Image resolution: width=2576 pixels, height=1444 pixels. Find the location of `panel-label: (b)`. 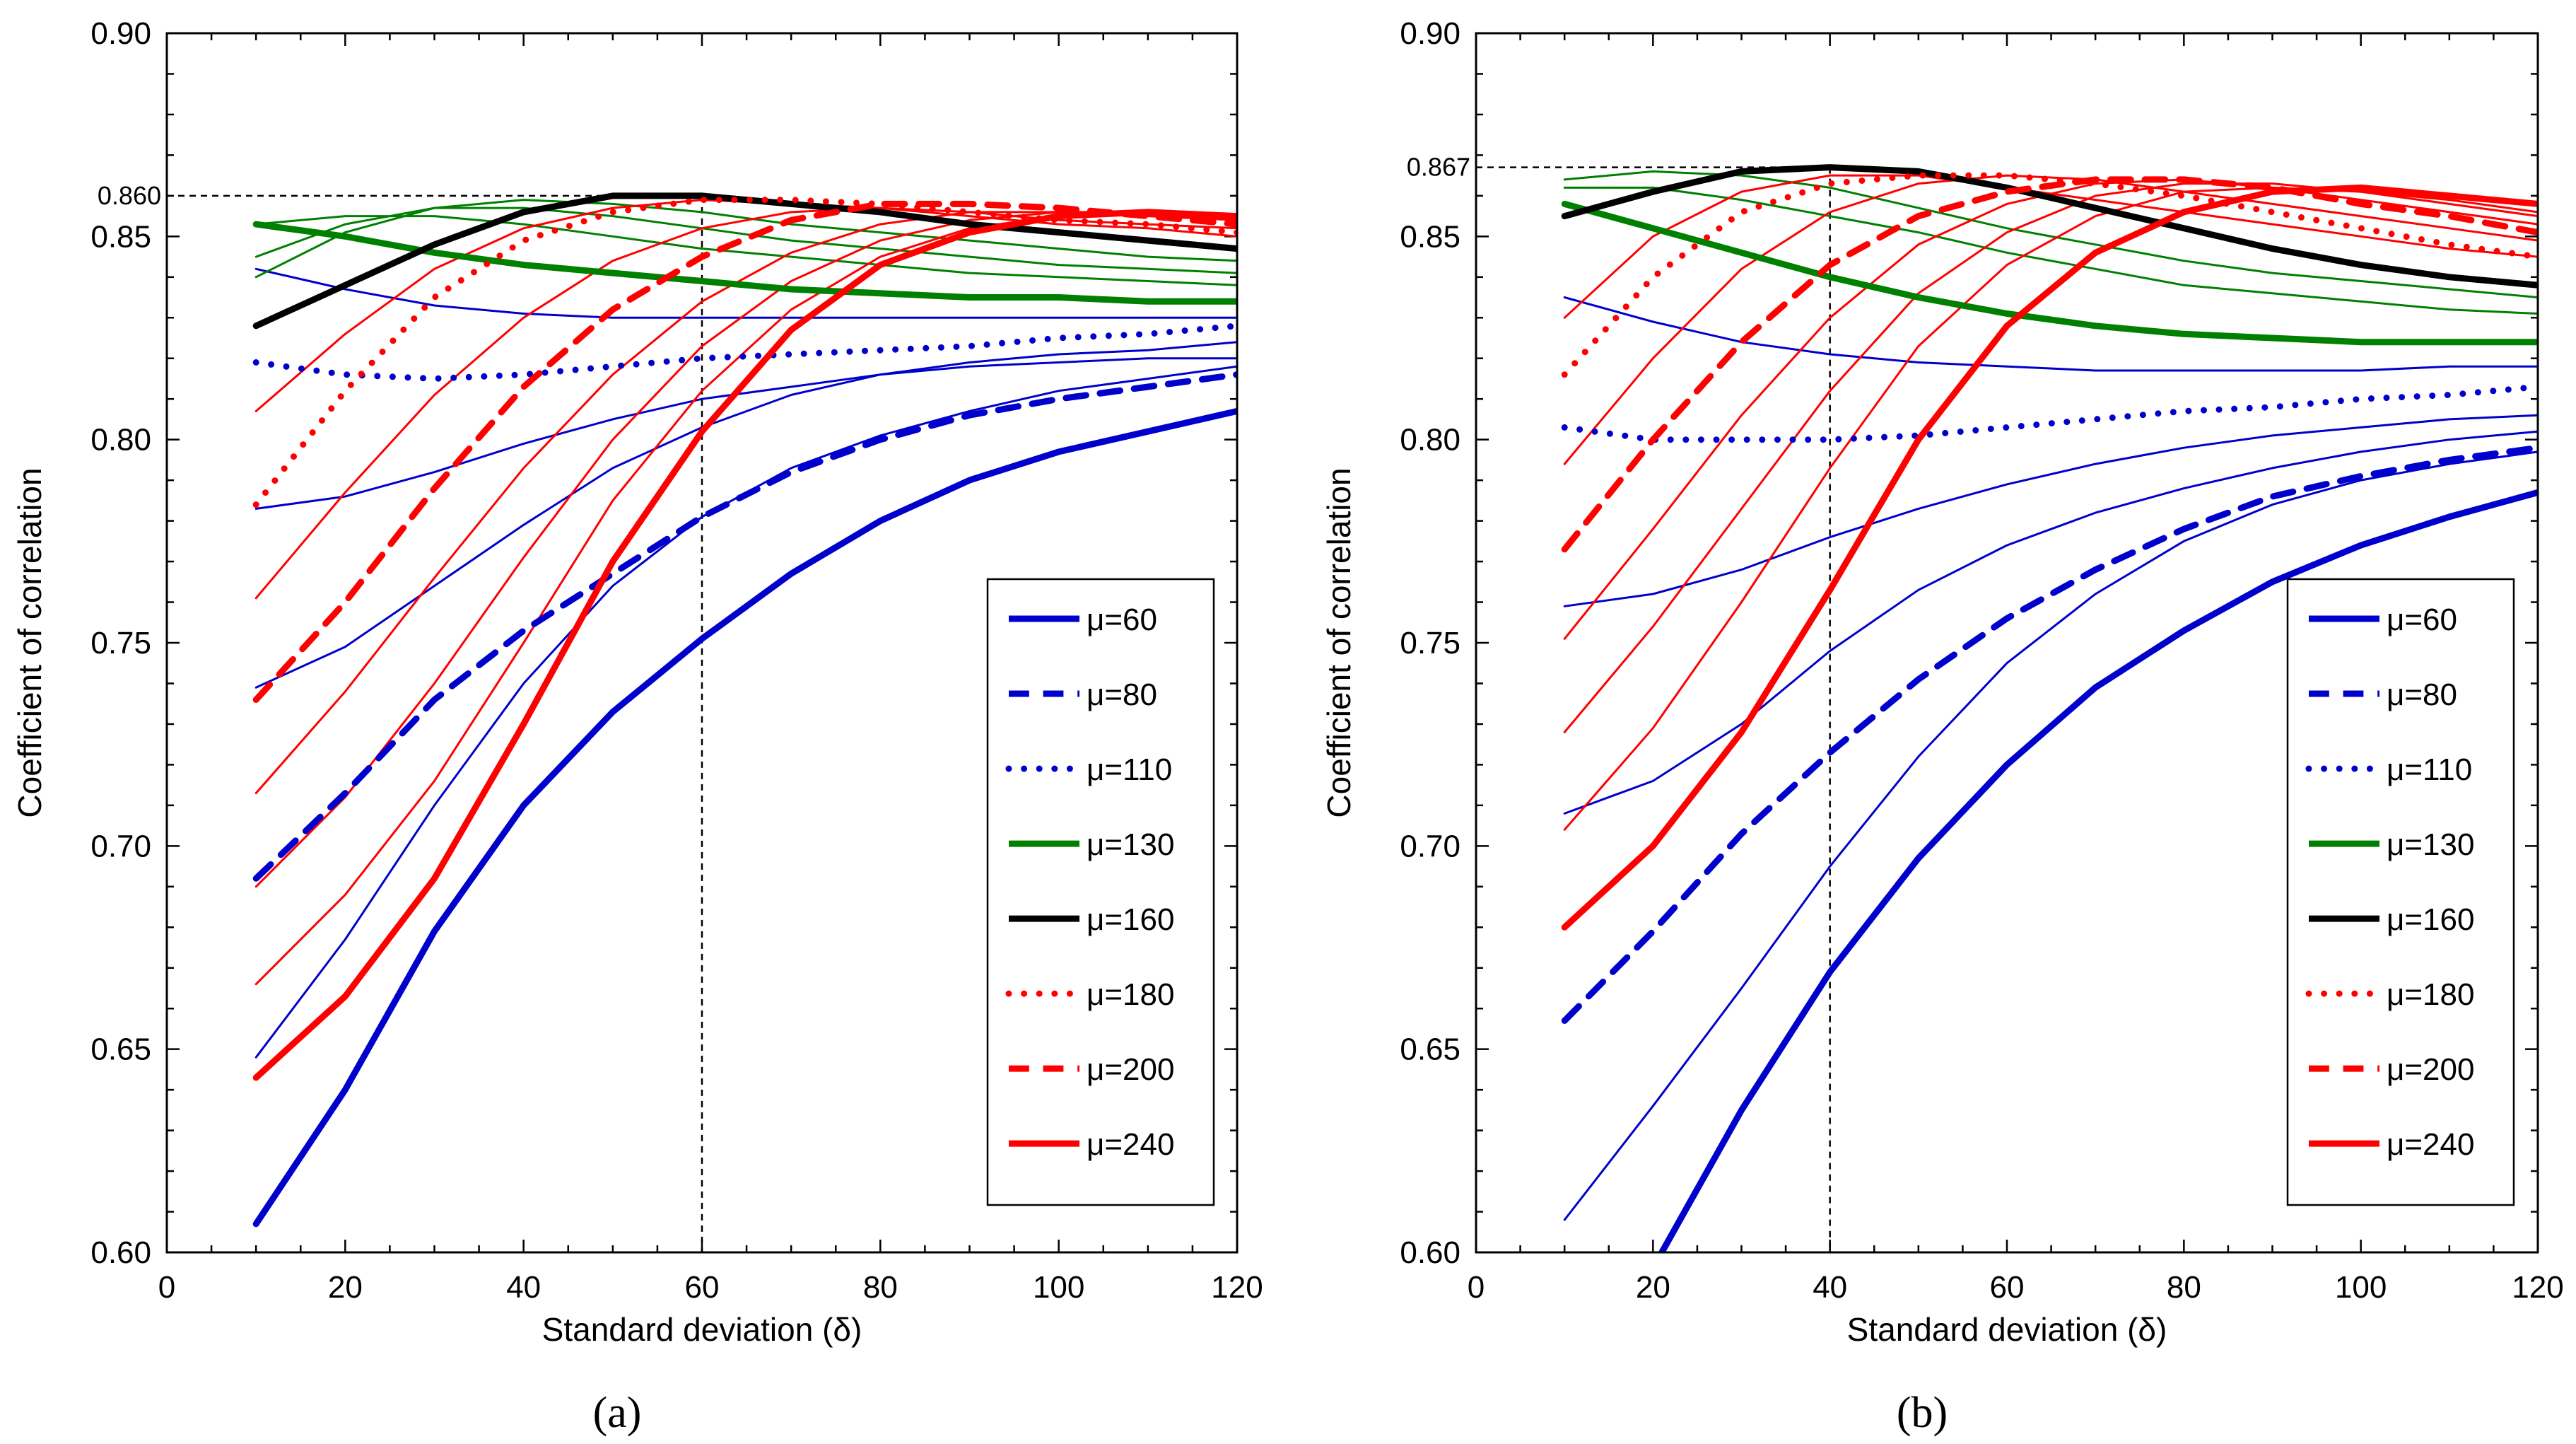

panel-label: (b) is located at coordinates (1923, 1413).